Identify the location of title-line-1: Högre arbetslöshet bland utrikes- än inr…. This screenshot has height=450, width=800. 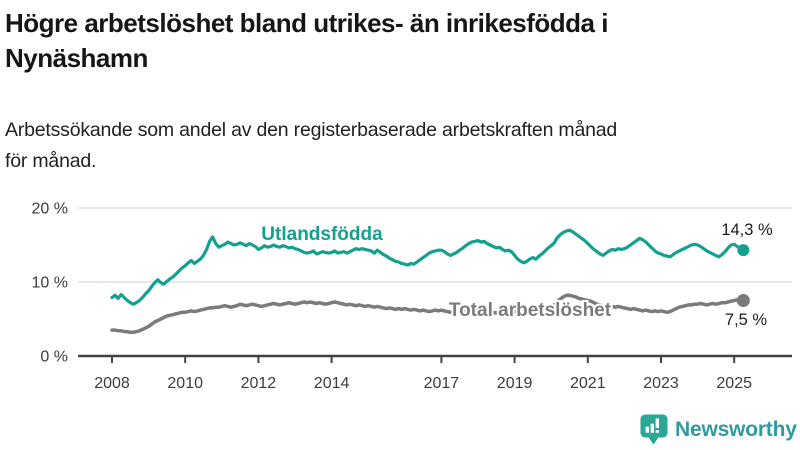
(306, 23).